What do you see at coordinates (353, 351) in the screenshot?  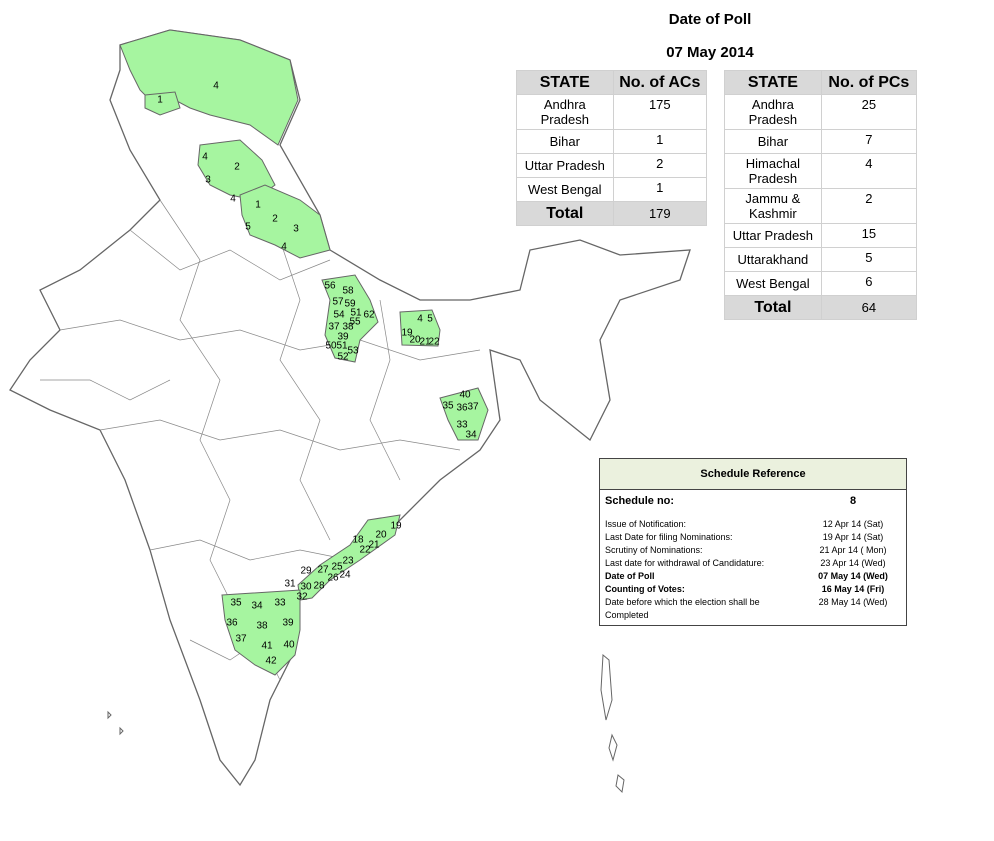 I see `constituency-number: 53` at bounding box center [353, 351].